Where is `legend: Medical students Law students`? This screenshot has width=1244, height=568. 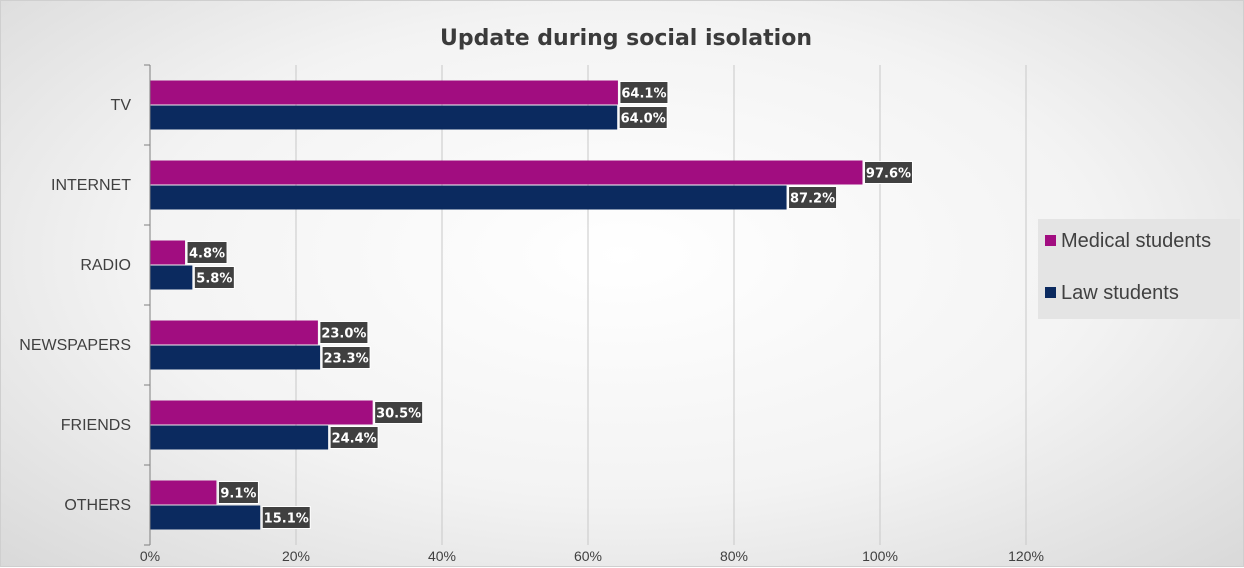 legend: Medical students Law students is located at coordinates (1139, 269).